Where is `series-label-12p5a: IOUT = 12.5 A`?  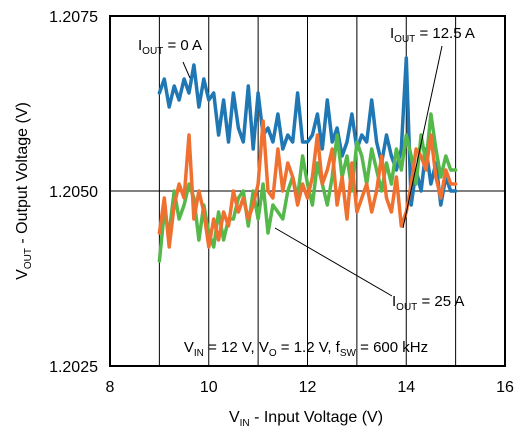
series-label-12p5a: IOUT = 12.5 A is located at coordinates (432, 35).